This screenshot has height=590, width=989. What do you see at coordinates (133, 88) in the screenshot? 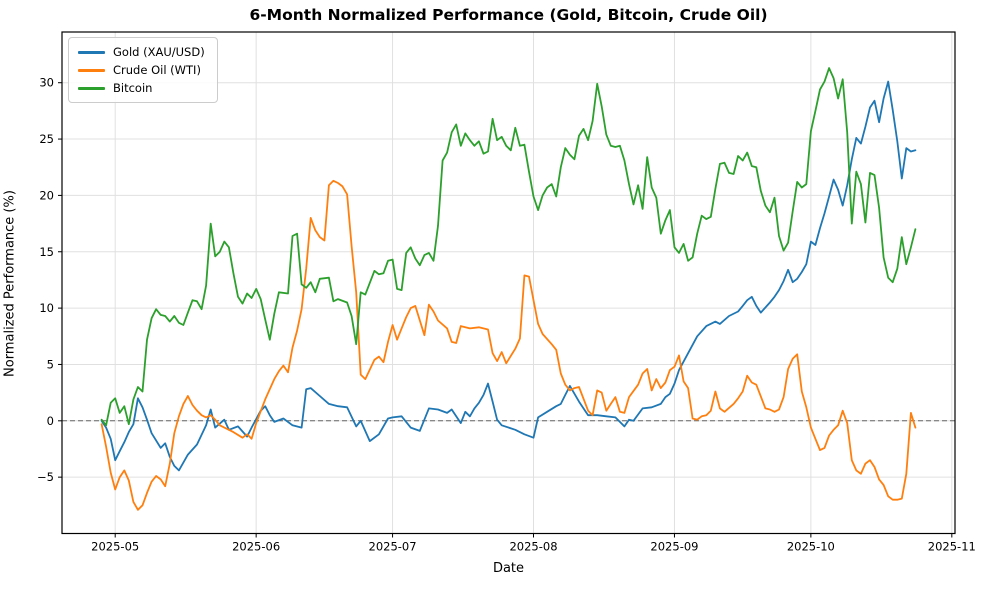
I see `legend-label-bitcoin: Bitcoin` at bounding box center [133, 88].